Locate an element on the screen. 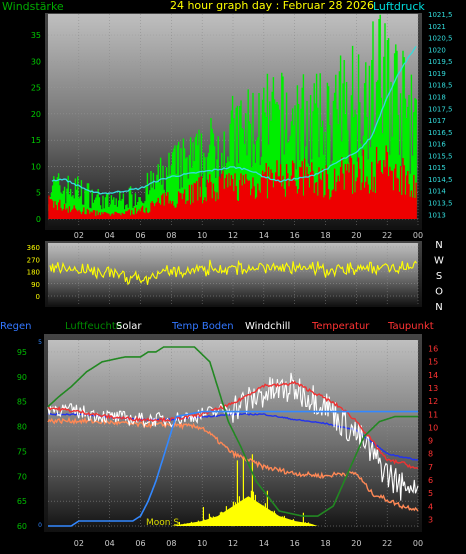  pressure-tick-label: 1017 is located at coordinates (437, 121).